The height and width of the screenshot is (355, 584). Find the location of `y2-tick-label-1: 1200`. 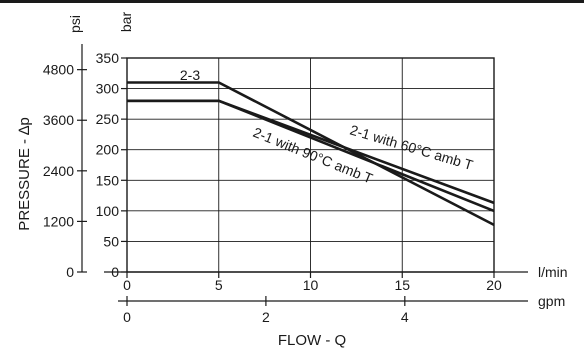

y2-tick-label-1: 1200 is located at coordinates (58, 221).